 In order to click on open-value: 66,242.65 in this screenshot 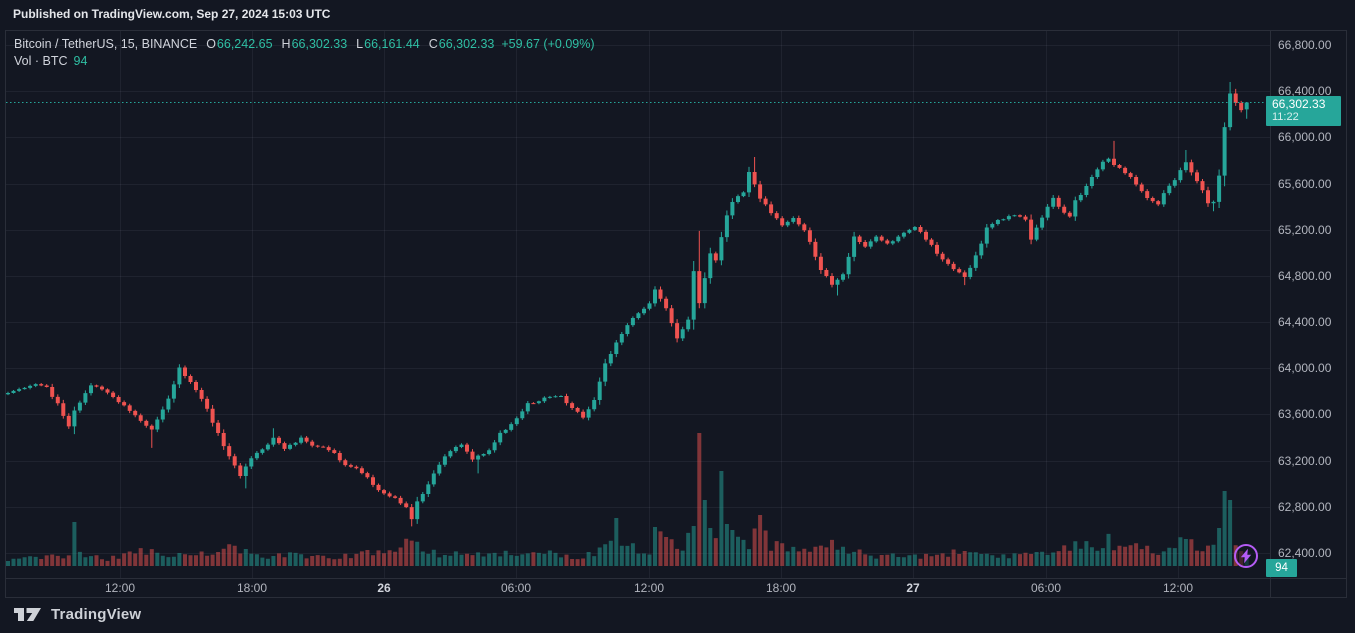, I will do `click(244, 44)`.